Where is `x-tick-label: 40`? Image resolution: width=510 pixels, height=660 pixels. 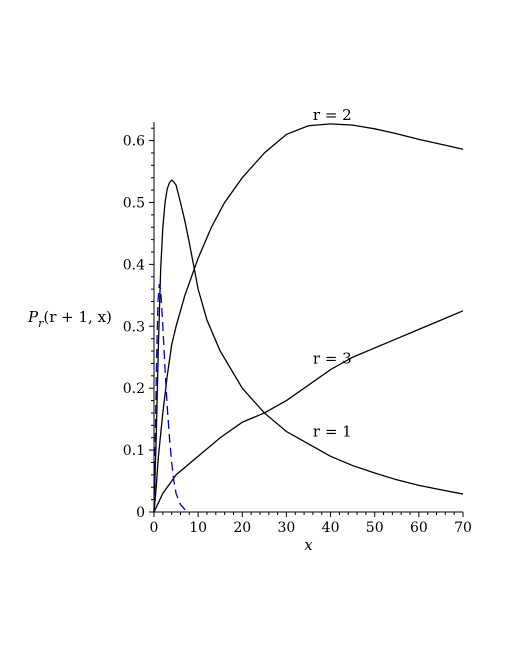 x-tick-label: 40 is located at coordinates (331, 528).